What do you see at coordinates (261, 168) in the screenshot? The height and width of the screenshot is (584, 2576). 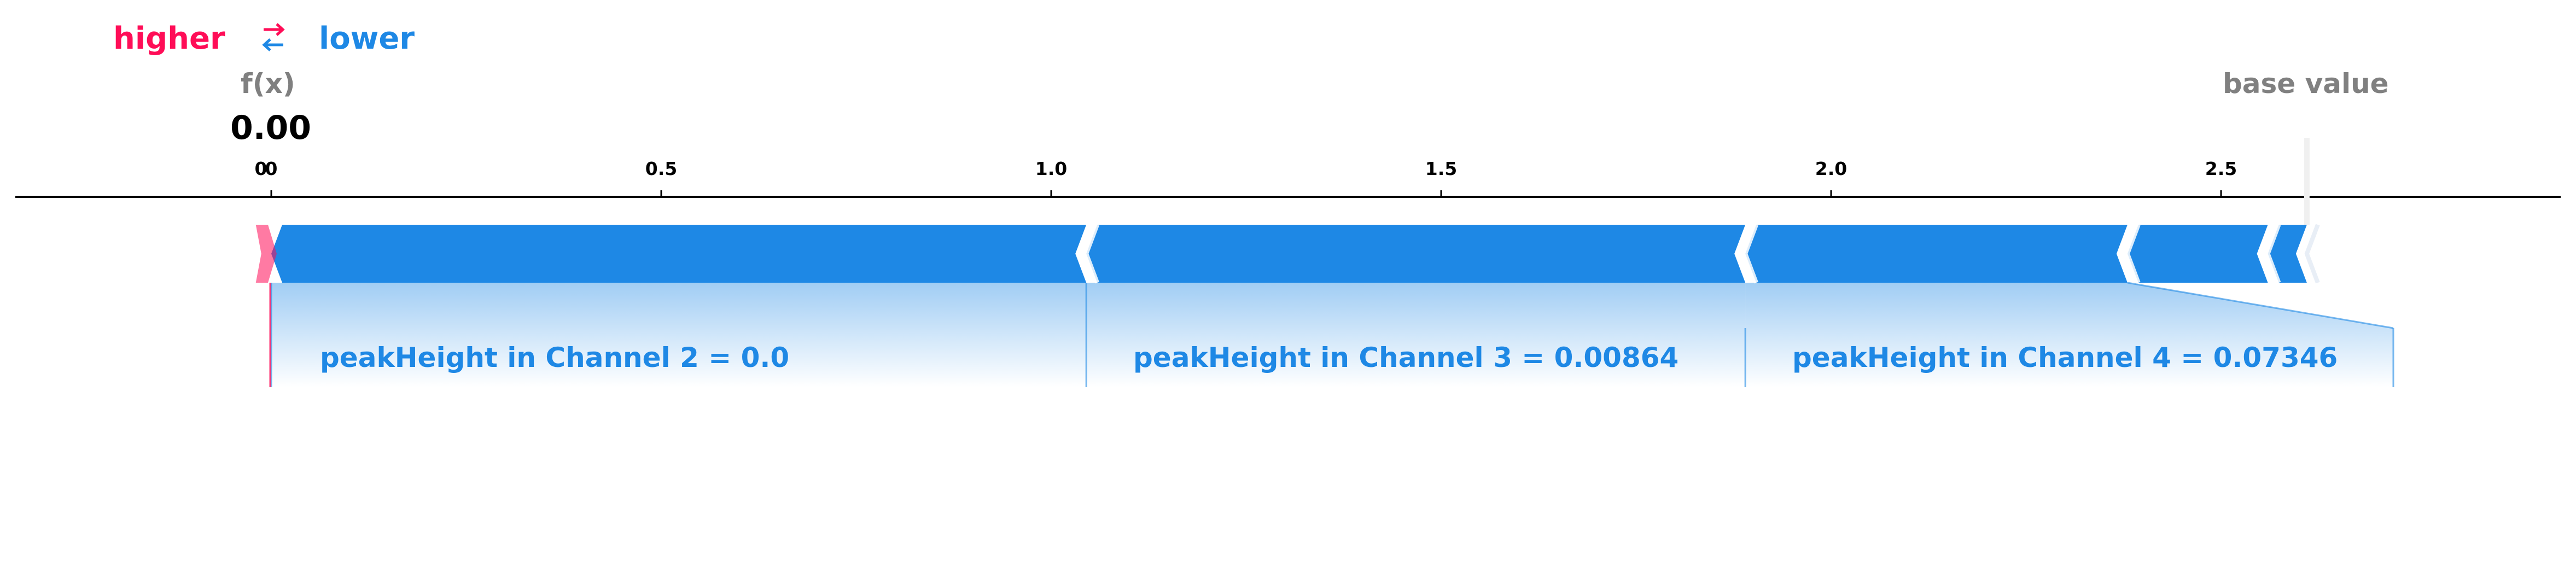 I see `output-tick-label: 0` at bounding box center [261, 168].